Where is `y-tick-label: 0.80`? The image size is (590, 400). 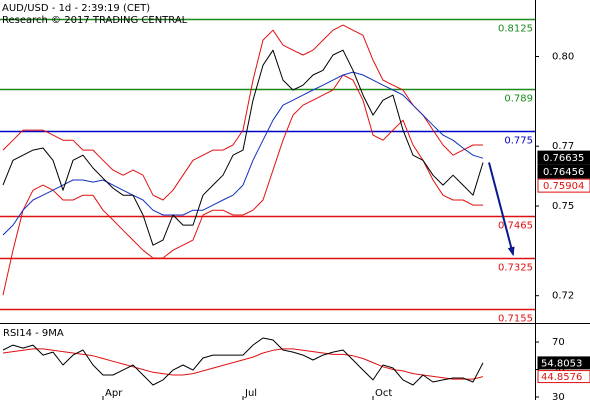 y-tick-label: 0.80 is located at coordinates (563, 57).